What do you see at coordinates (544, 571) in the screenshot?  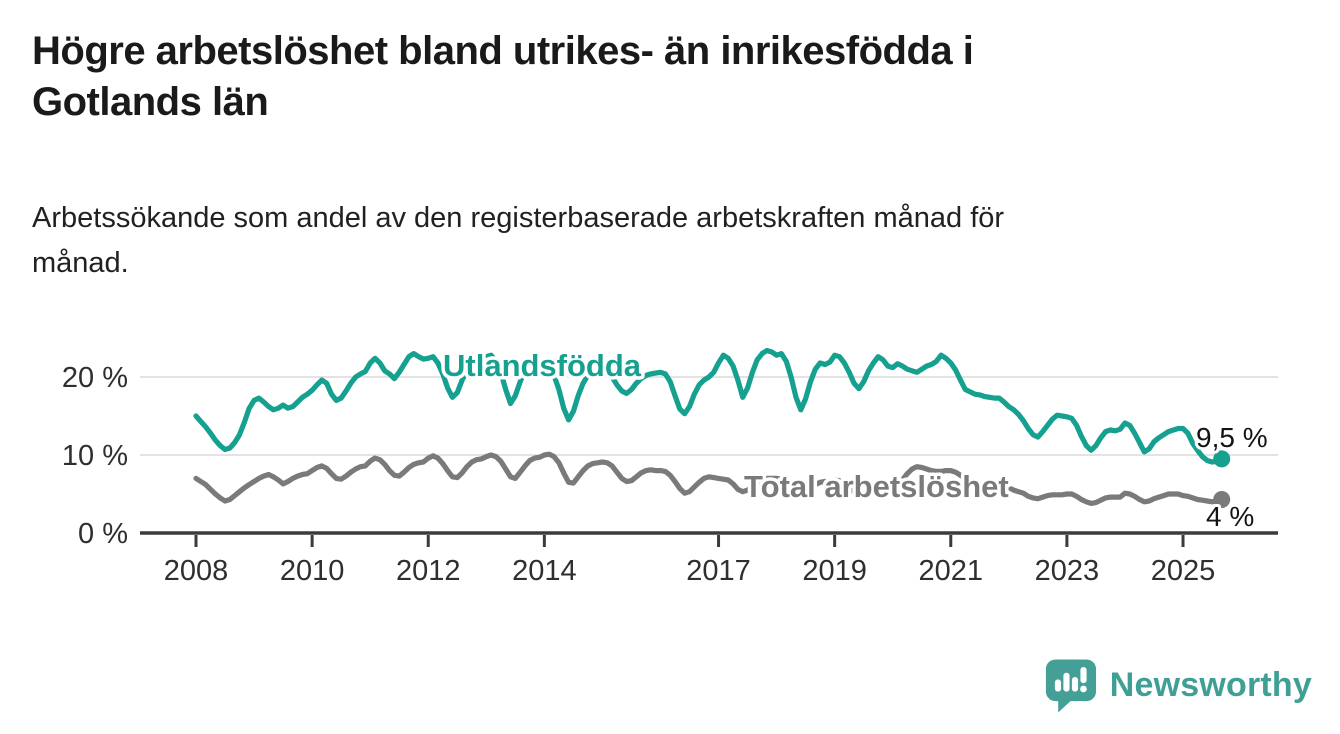 I see `x-axis-label: 2014` at bounding box center [544, 571].